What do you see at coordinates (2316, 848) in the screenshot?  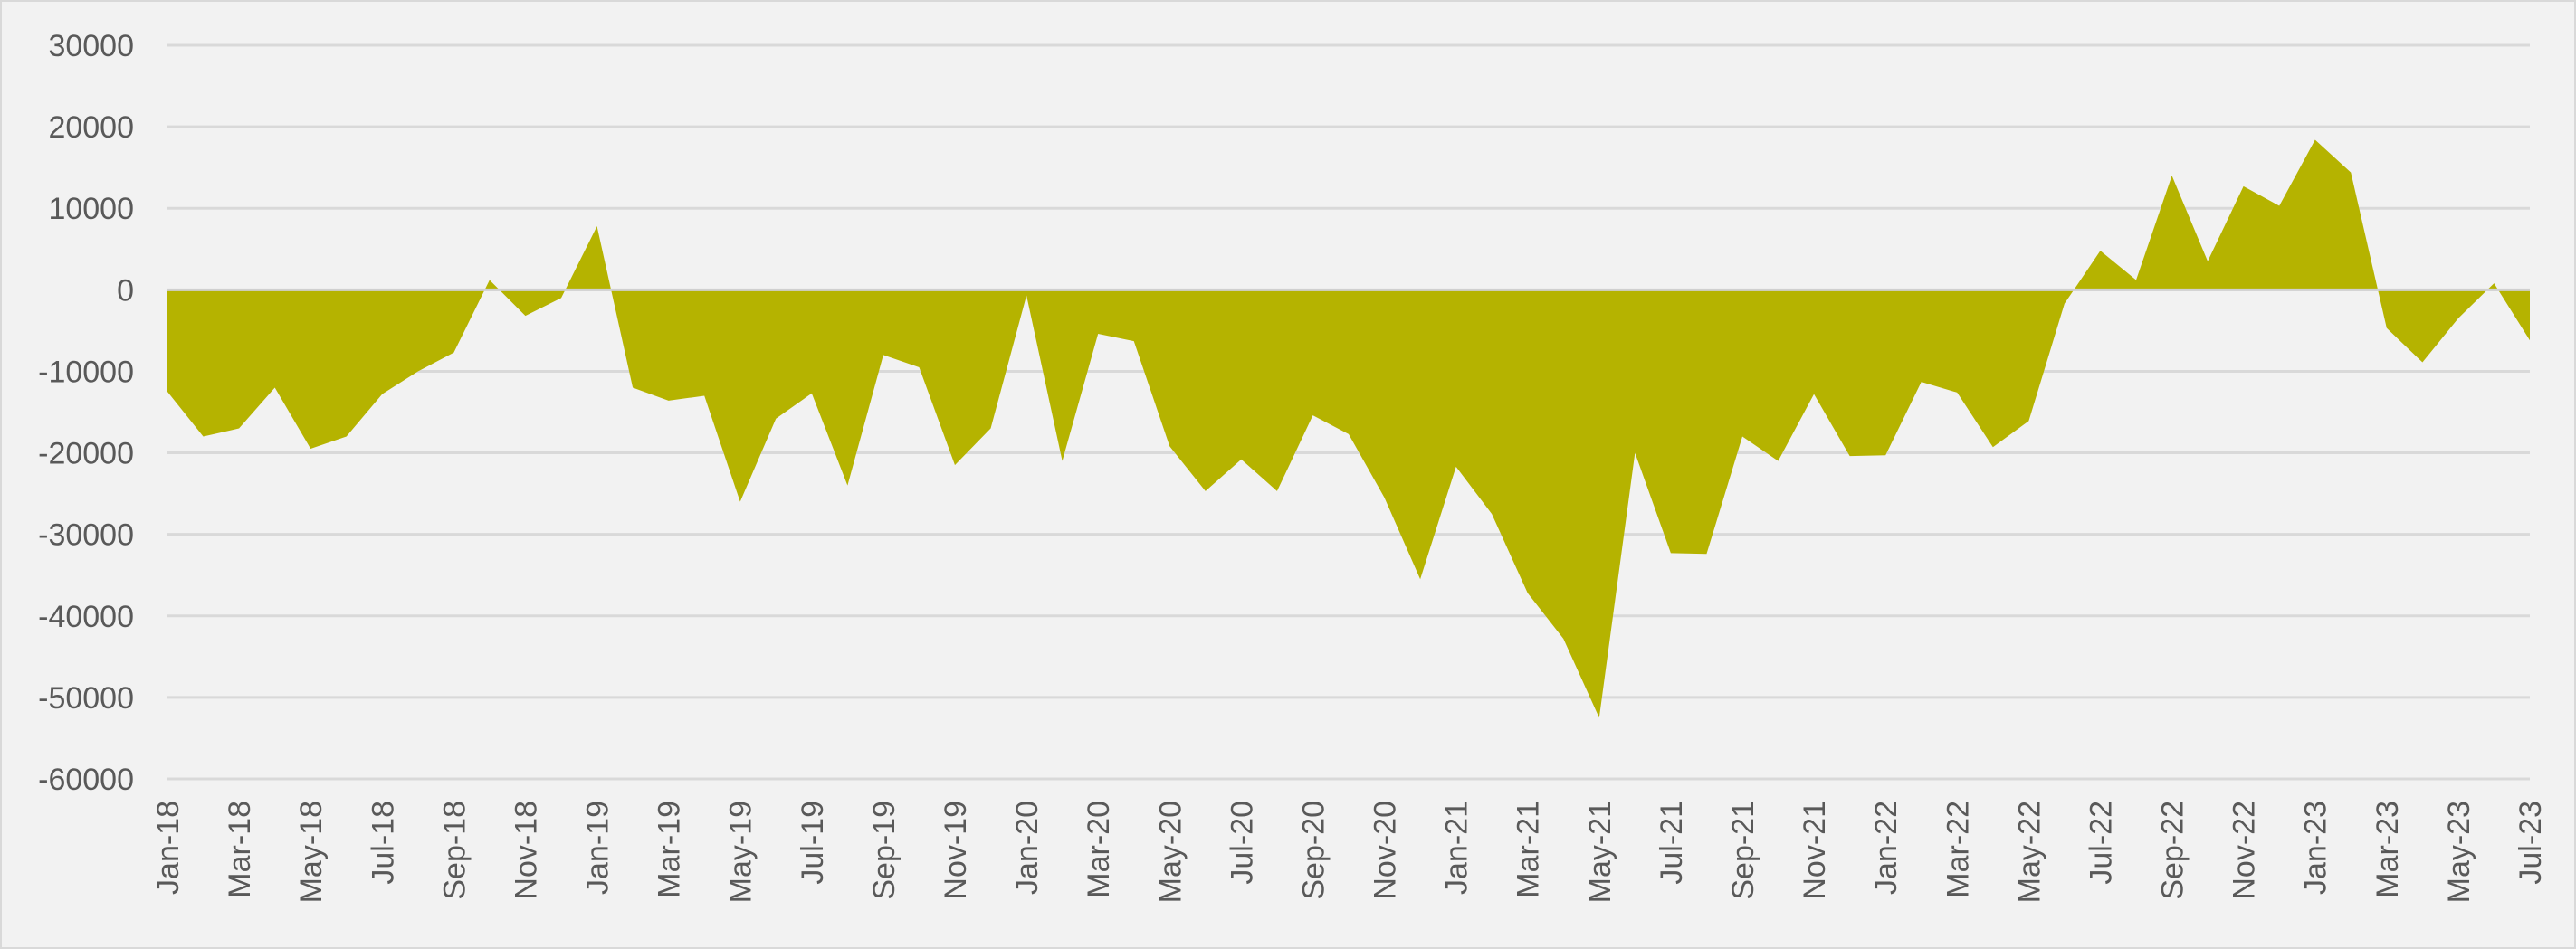 I see `x-tick-label: Jan-23` at bounding box center [2316, 848].